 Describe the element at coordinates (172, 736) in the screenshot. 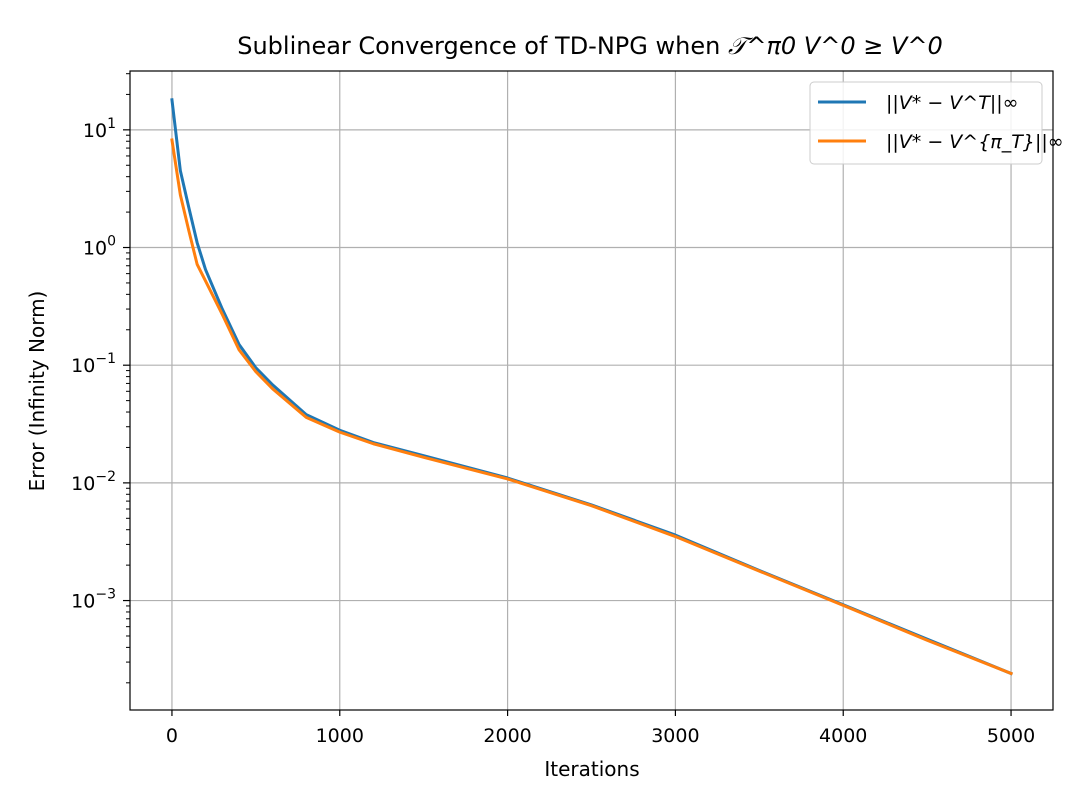

I see `x-tick-label: 0` at that location.